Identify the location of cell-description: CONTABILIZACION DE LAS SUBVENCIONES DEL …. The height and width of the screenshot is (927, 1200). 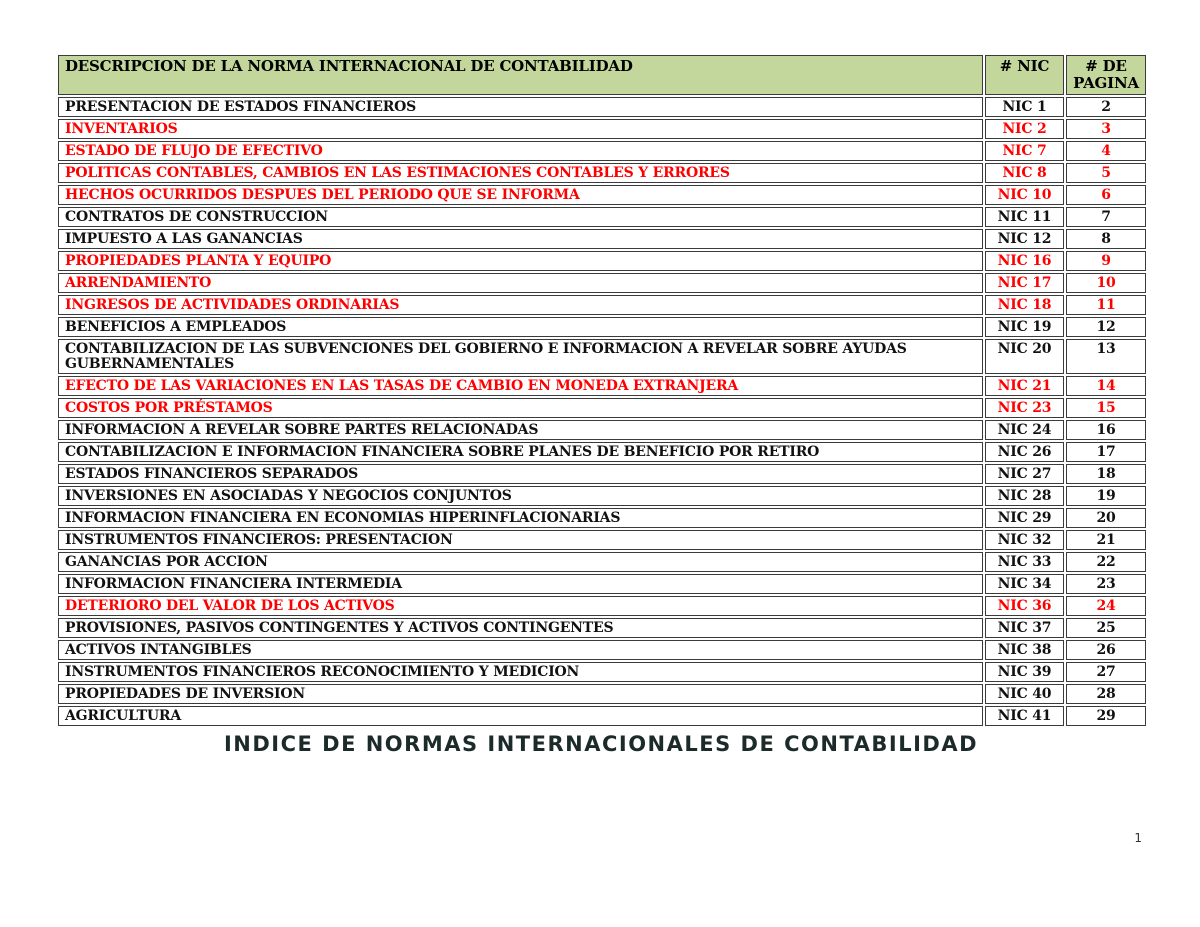
(520, 356).